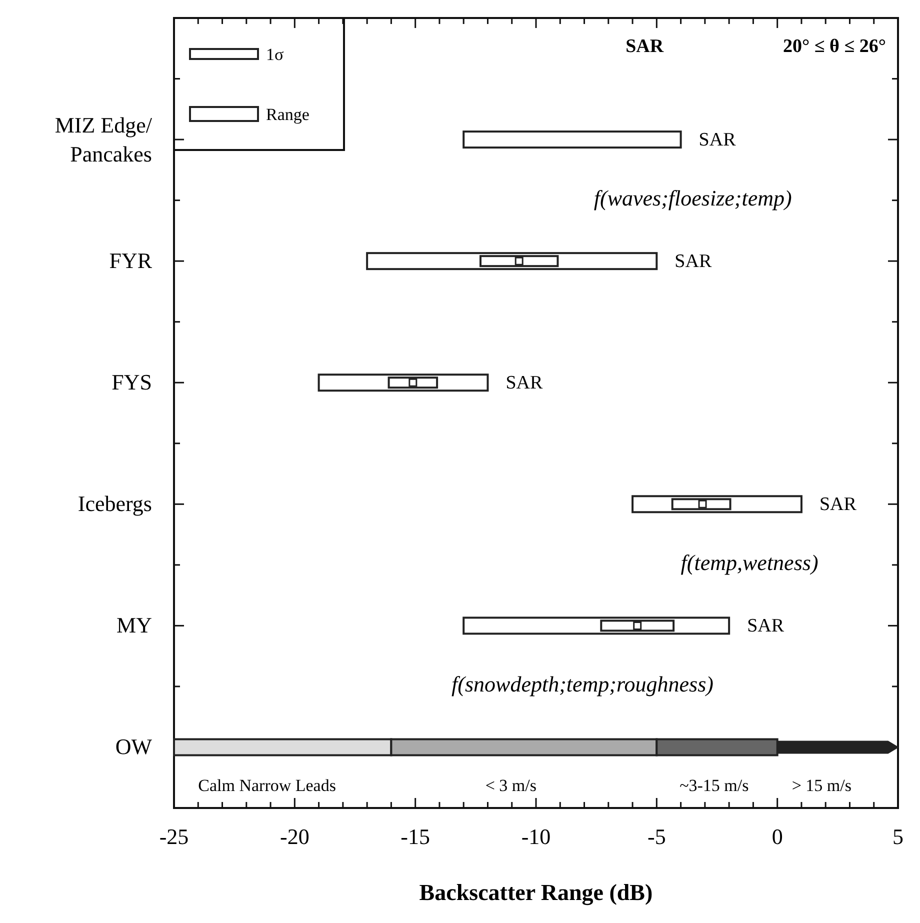 This screenshot has width=920, height=923. What do you see at coordinates (583, 684) in the screenshot?
I see `annotation: f(snowdepth;temp;roughness)` at bounding box center [583, 684].